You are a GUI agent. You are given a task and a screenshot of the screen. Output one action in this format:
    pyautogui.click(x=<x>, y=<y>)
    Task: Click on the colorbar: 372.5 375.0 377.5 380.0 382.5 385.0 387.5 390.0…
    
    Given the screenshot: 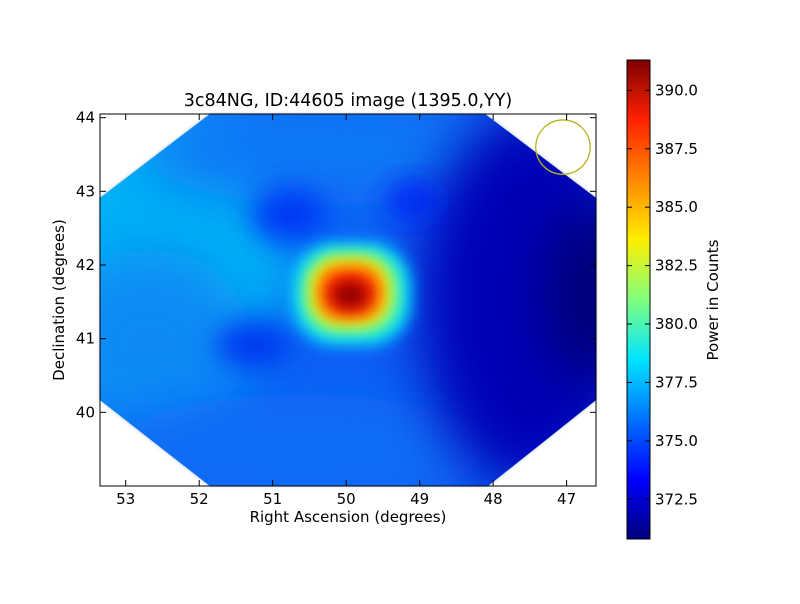 What is the action you would take?
    pyautogui.click(x=674, y=299)
    